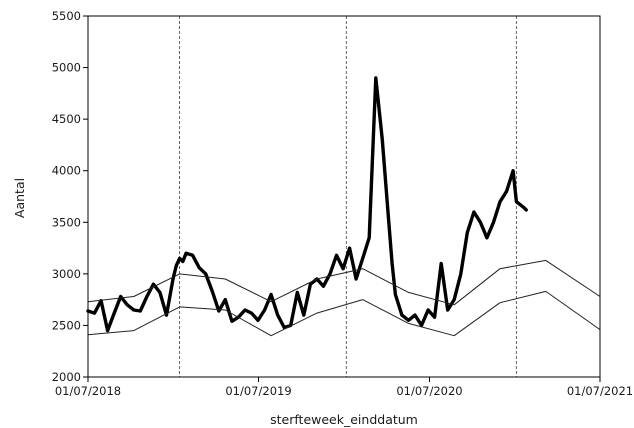 Image resolution: width=634 pixels, height=428 pixels. What do you see at coordinates (344, 282) in the screenshot?
I see `series-line-upper-band` at bounding box center [344, 282].